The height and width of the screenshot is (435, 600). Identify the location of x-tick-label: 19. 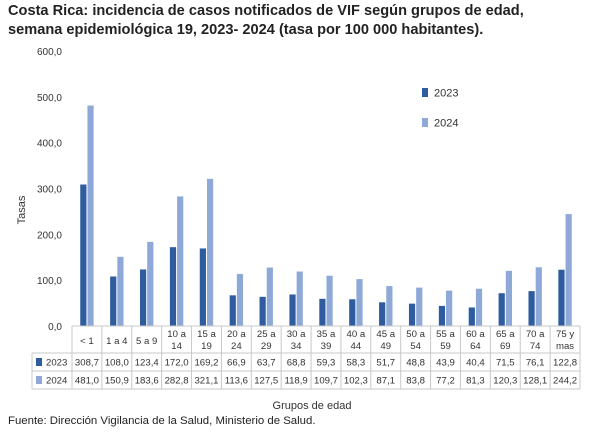
(206, 346).